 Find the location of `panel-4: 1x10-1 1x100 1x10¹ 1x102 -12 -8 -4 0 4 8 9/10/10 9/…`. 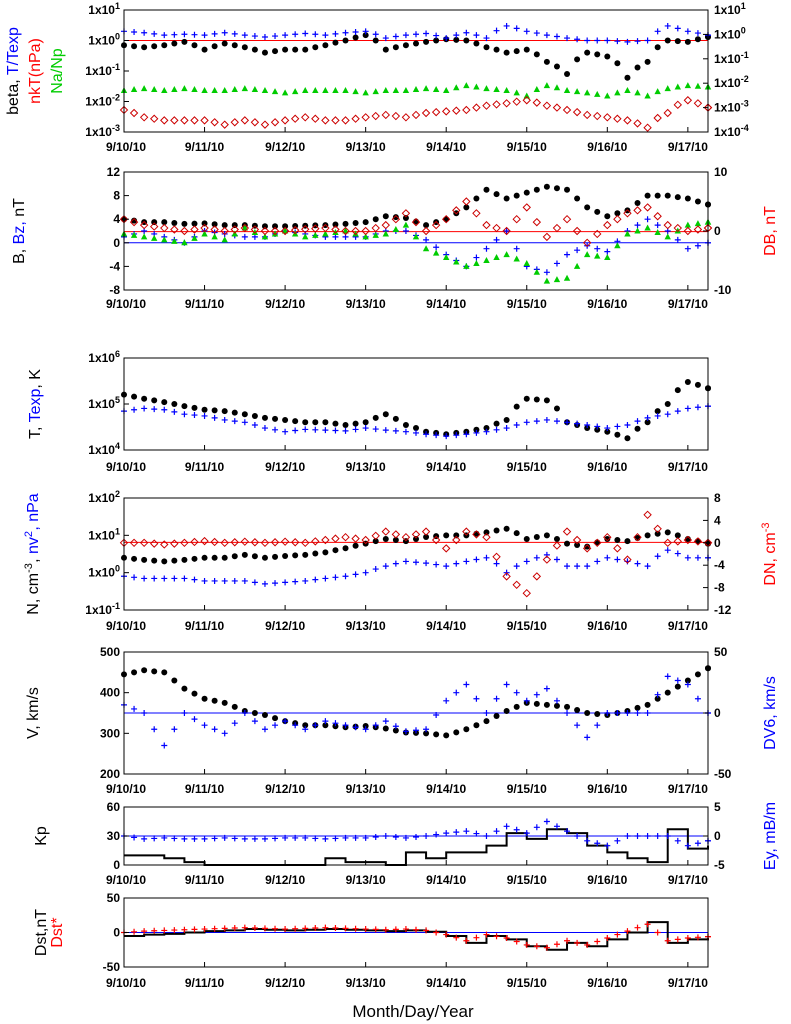

panel-4: 1x10-1 1x100 1x10¹ 1x102 -12 -8 -4 0 4 8 9/10/10 9/… is located at coordinates (401, 561).